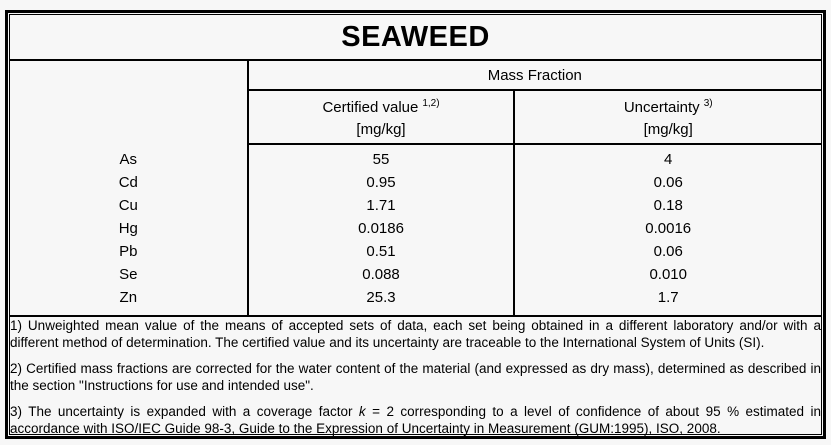 The width and height of the screenshot is (831, 445). Describe the element at coordinates (380, 228) in the screenshot. I see `certified-value-cell: 0.0186` at that location.